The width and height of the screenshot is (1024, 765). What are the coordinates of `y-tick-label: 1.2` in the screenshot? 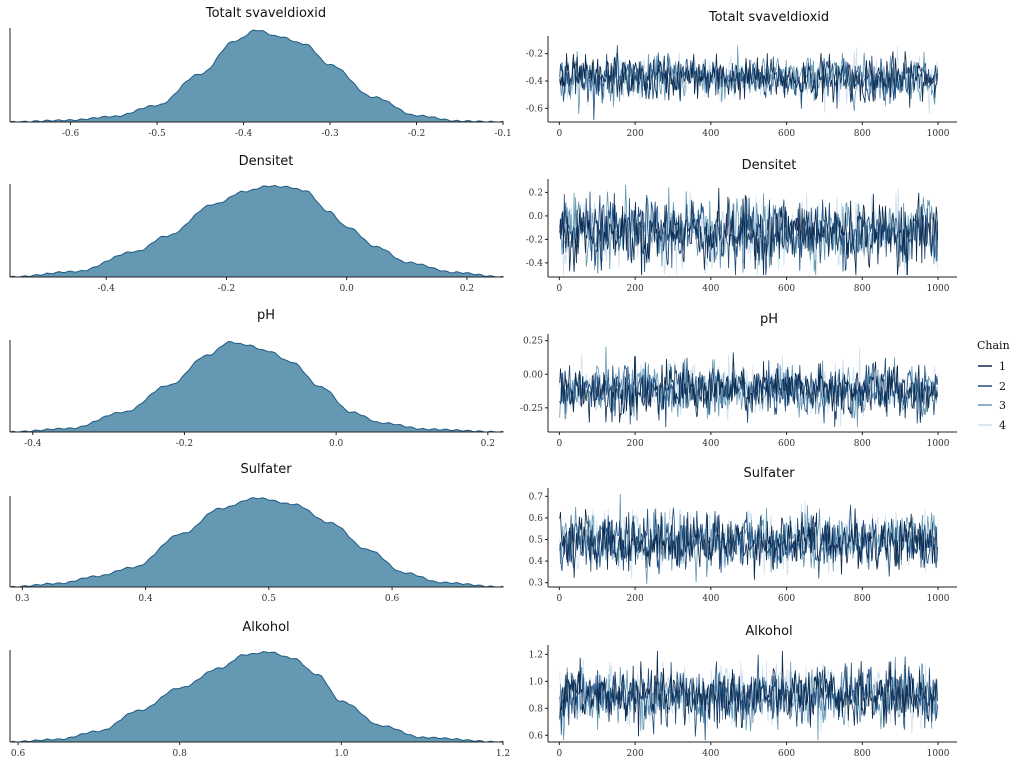 It's located at (536, 655).